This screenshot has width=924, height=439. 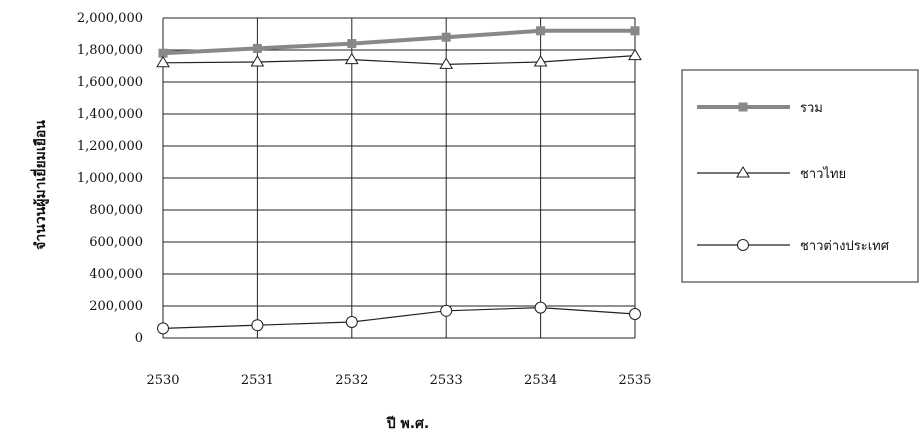 What do you see at coordinates (446, 380) in the screenshot?
I see `x-tick-label: 2533` at bounding box center [446, 380].